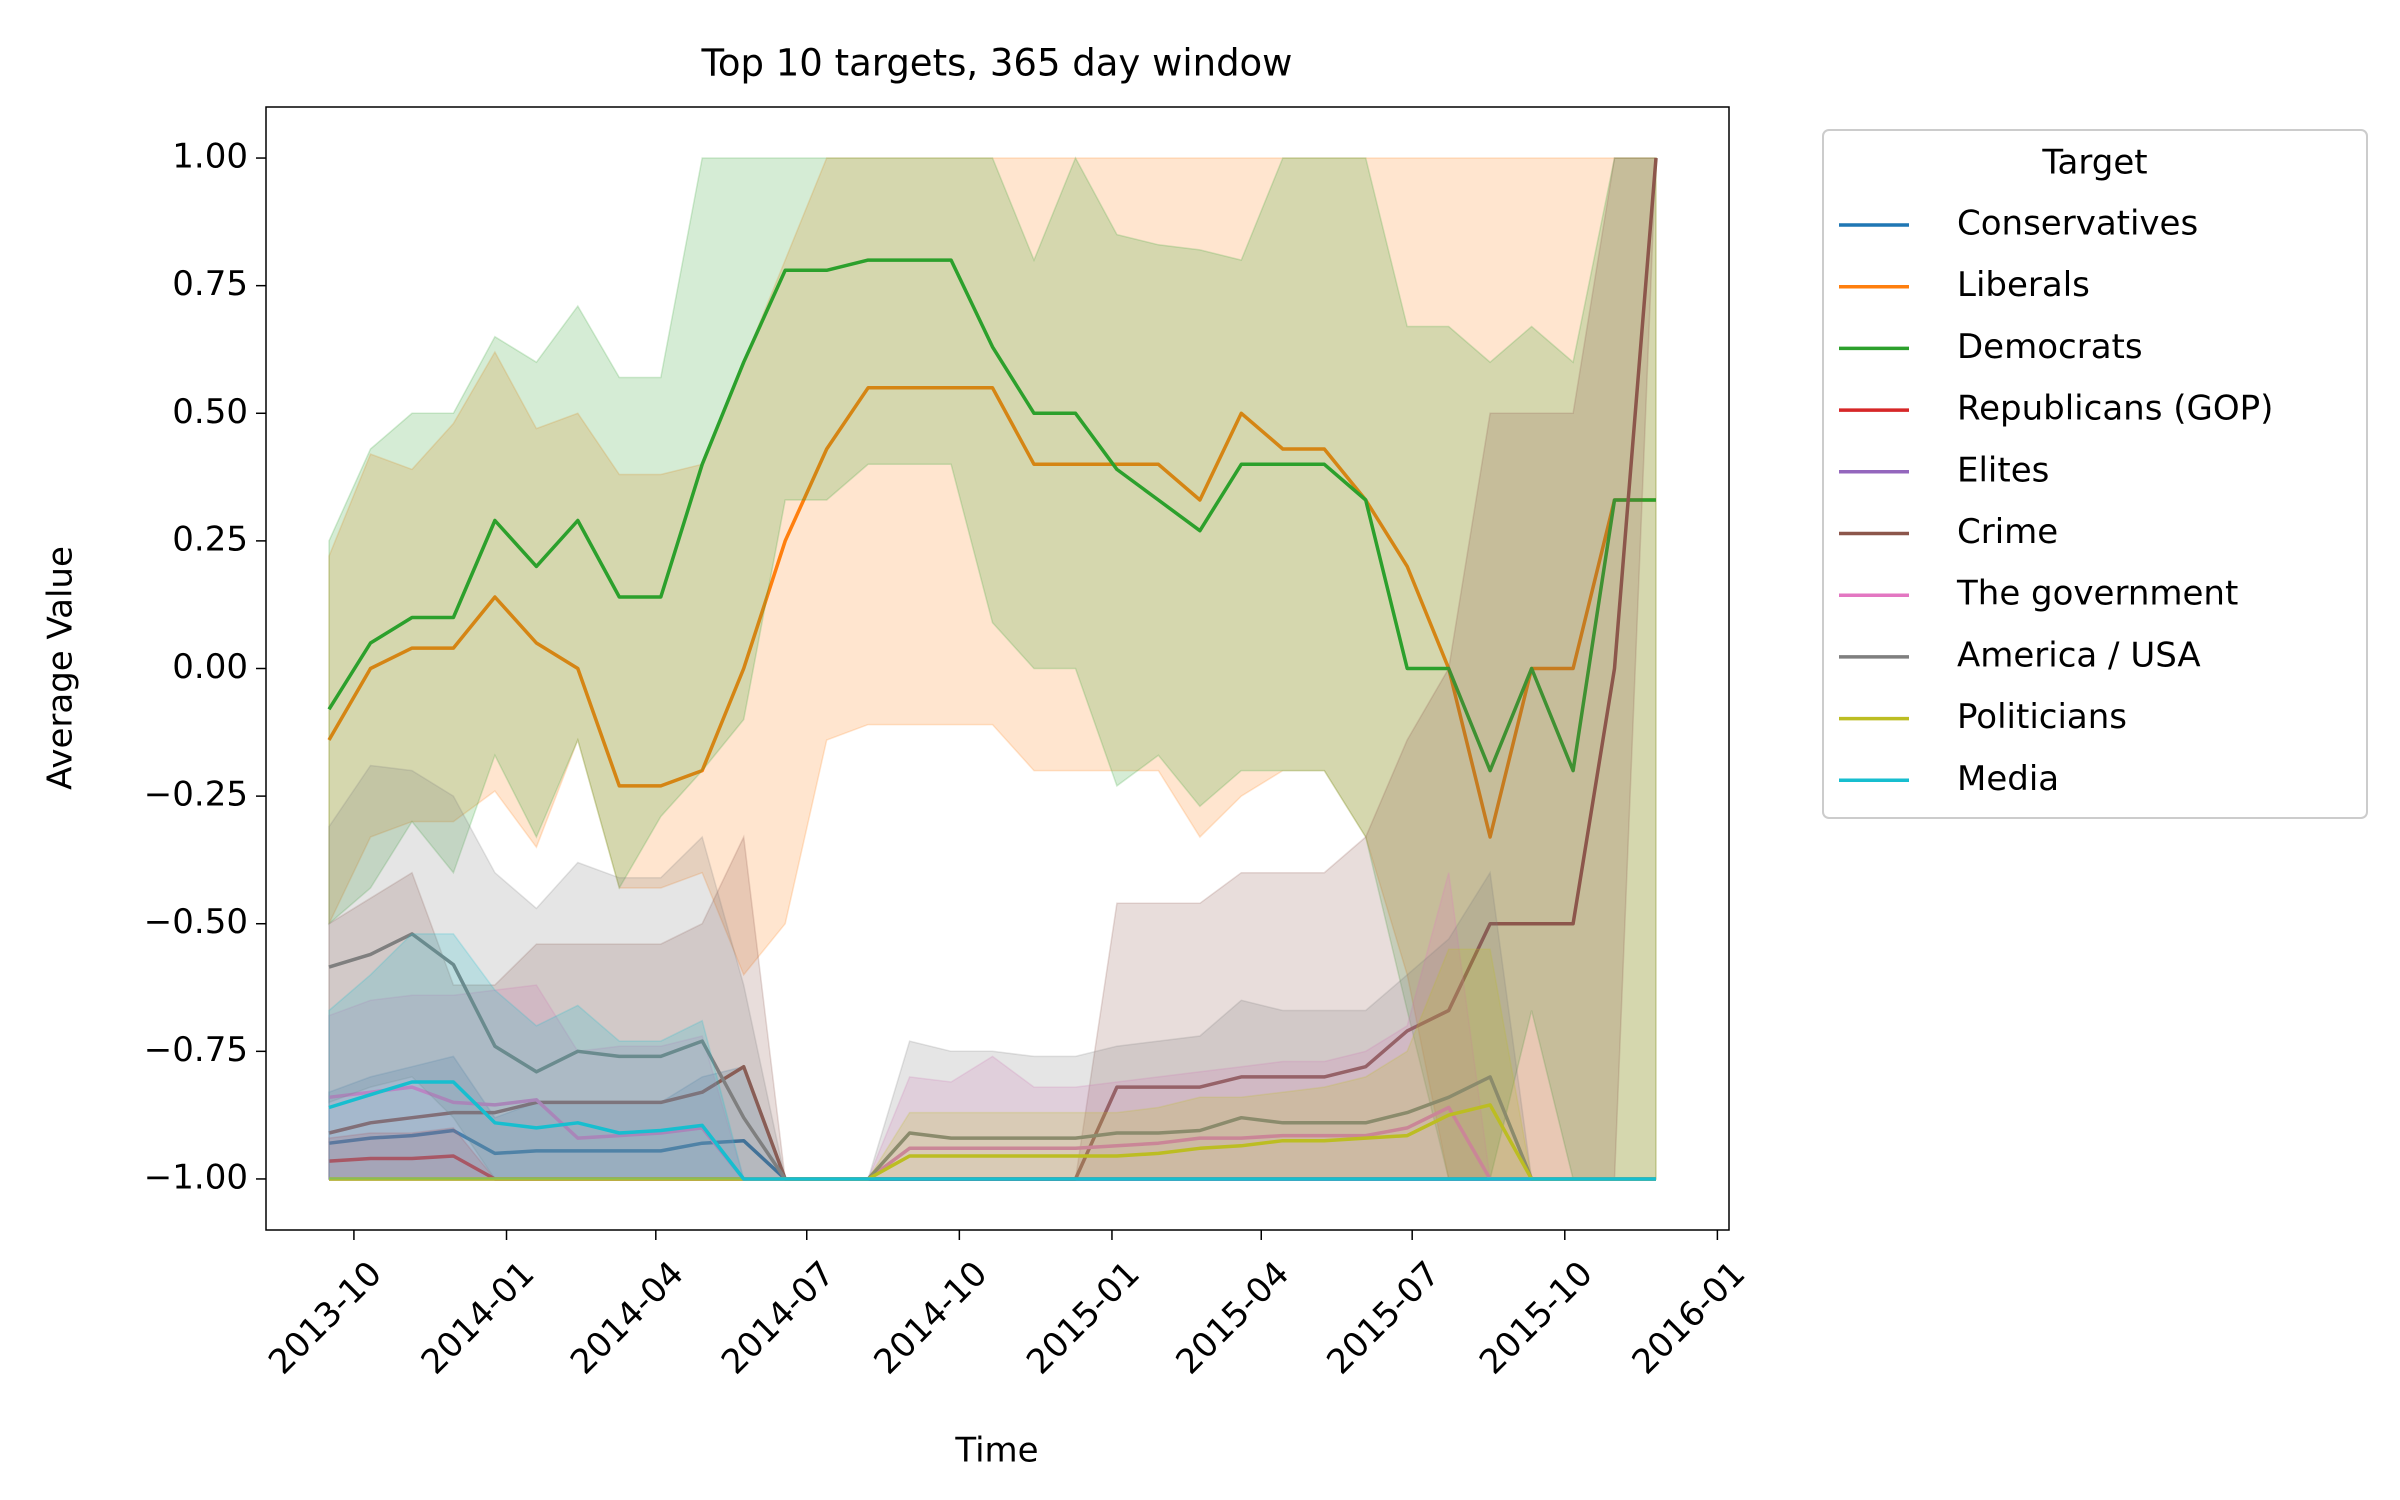  I want to click on y-tick-label: −0.50, so click(196, 922).